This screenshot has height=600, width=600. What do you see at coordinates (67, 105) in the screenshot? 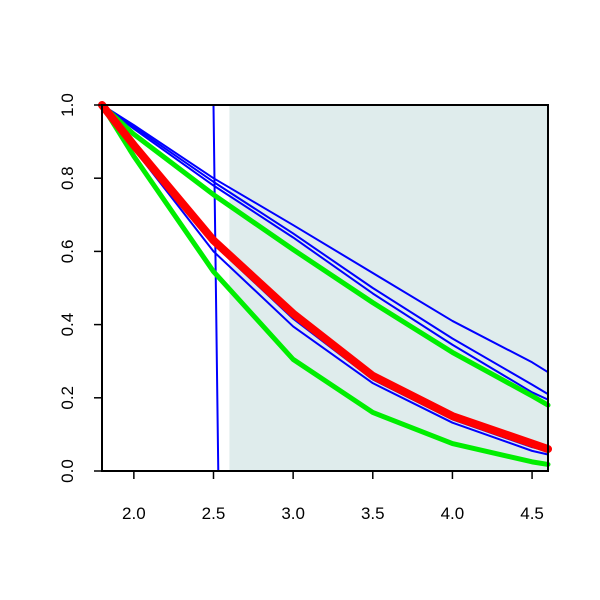
I see `y-tick-label: 1.0` at bounding box center [67, 105].